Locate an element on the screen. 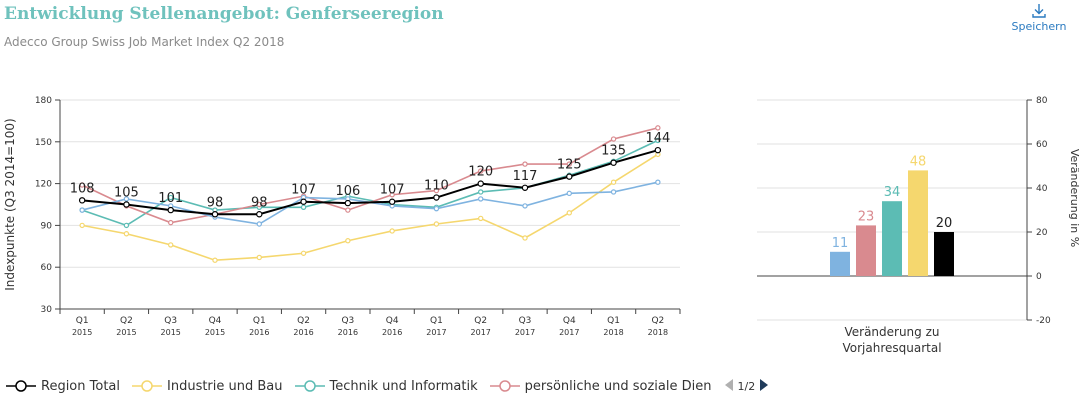 The image size is (1080, 400). bar-value-label: 20 is located at coordinates (944, 223).